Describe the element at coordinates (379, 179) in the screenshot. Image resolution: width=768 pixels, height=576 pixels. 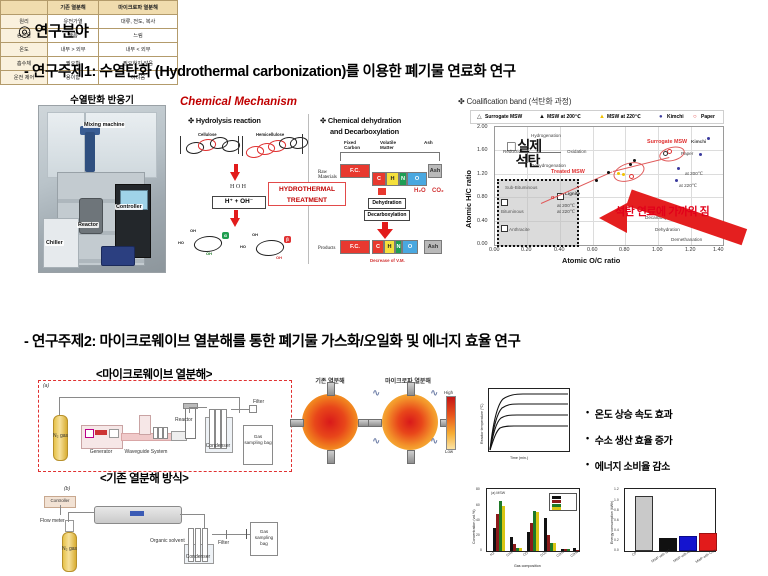
I see `raw-c-bar: C` at that location.